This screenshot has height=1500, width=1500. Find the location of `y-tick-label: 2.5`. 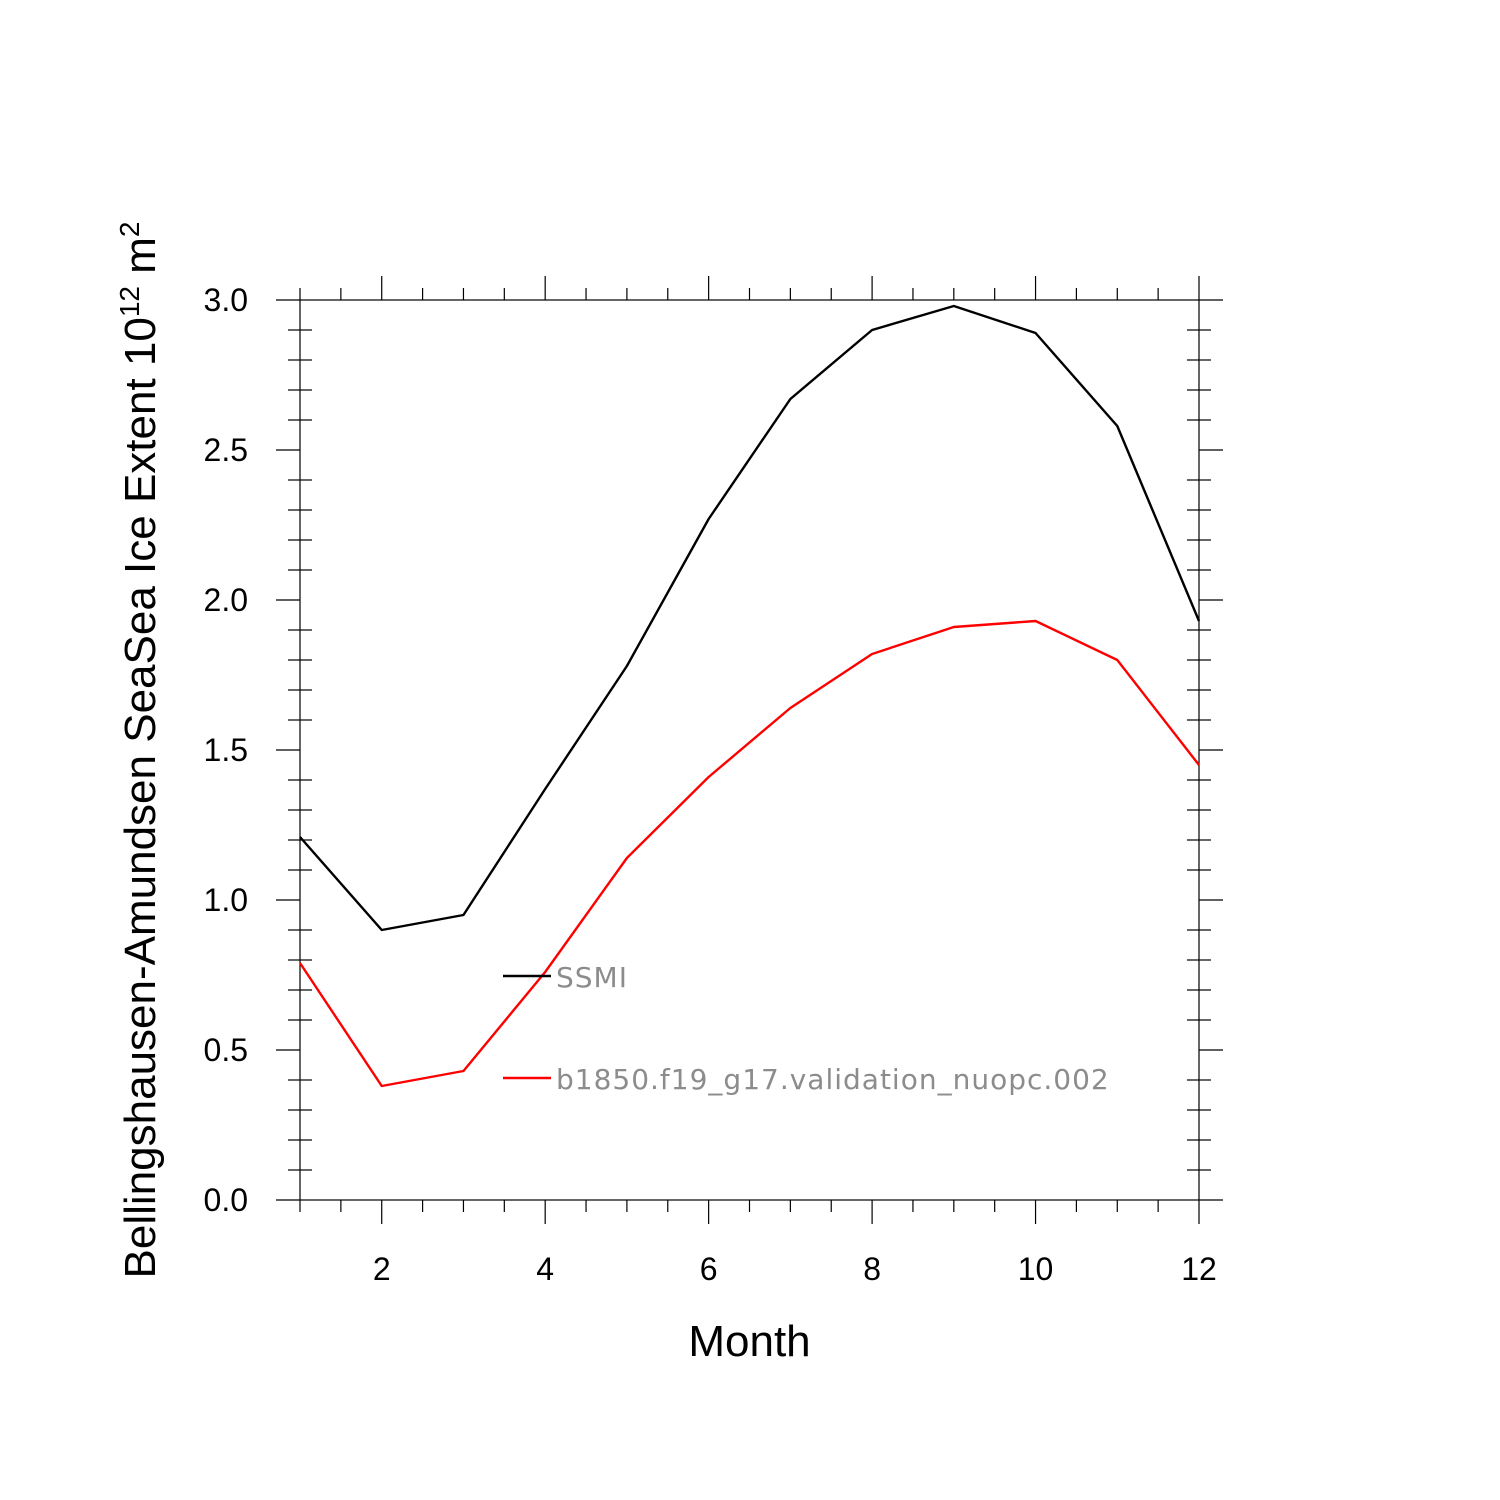

y-tick-label: 2.5 is located at coordinates (226, 450).